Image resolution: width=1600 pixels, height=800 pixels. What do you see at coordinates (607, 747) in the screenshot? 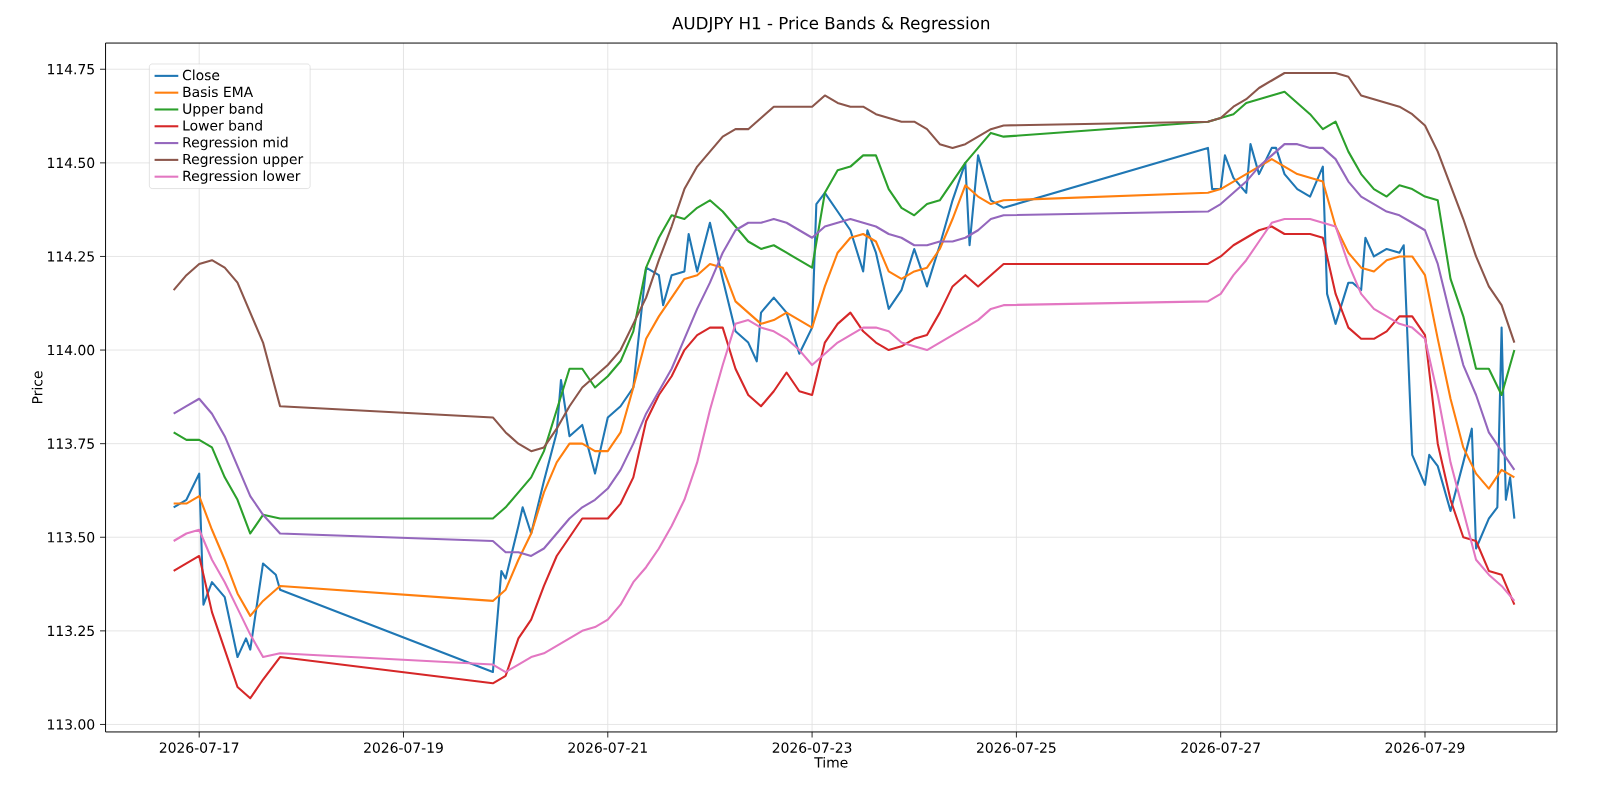
I see `x-tick-label: 2026-07-21` at bounding box center [607, 747].